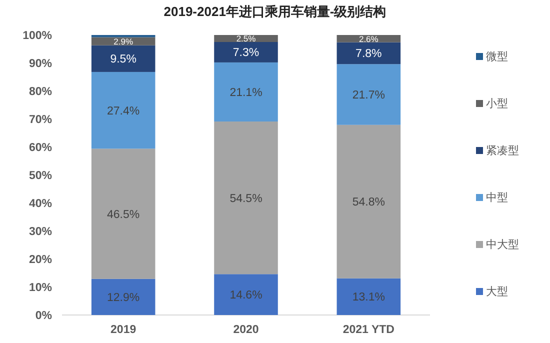 This screenshot has width=550, height=343. Describe the element at coordinates (275, 11) in the screenshot. I see `chart-title: 2019-2021年进口乘用车销量-级别结构` at that location.